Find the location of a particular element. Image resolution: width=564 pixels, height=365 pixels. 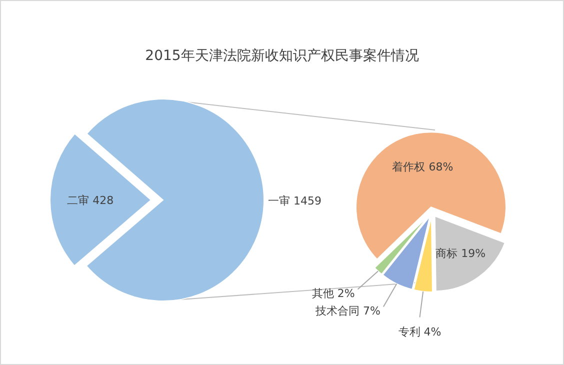

slice-label: 技术合同 7% is located at coordinates (347, 311).